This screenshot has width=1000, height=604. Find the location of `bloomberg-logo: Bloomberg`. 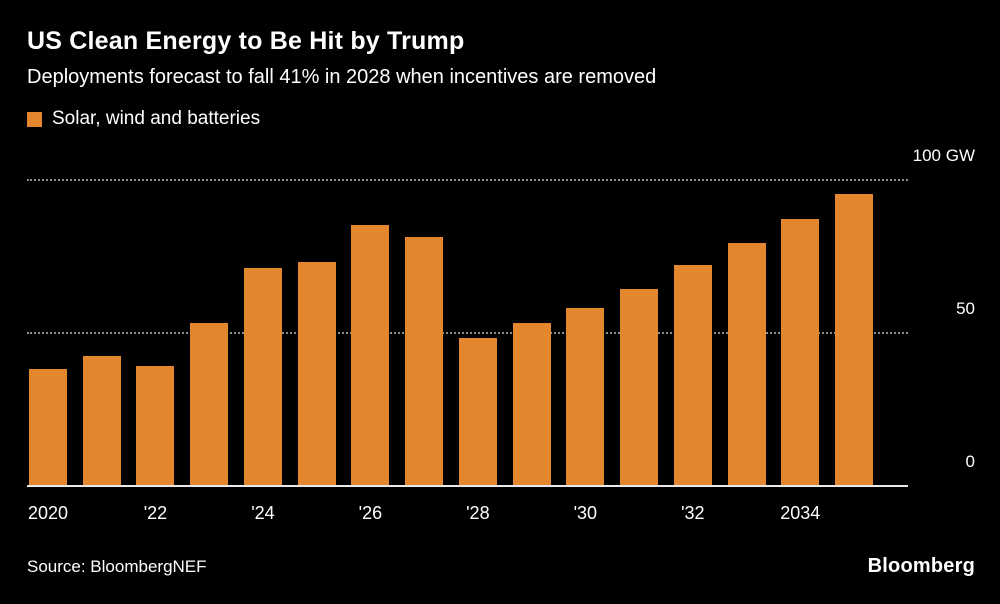

bloomberg-logo: Bloomberg is located at coordinates (921, 566).